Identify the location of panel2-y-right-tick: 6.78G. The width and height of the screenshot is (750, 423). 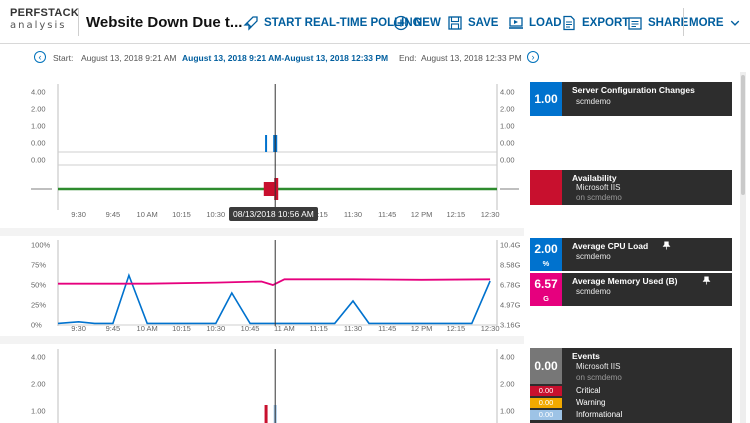
(510, 285).